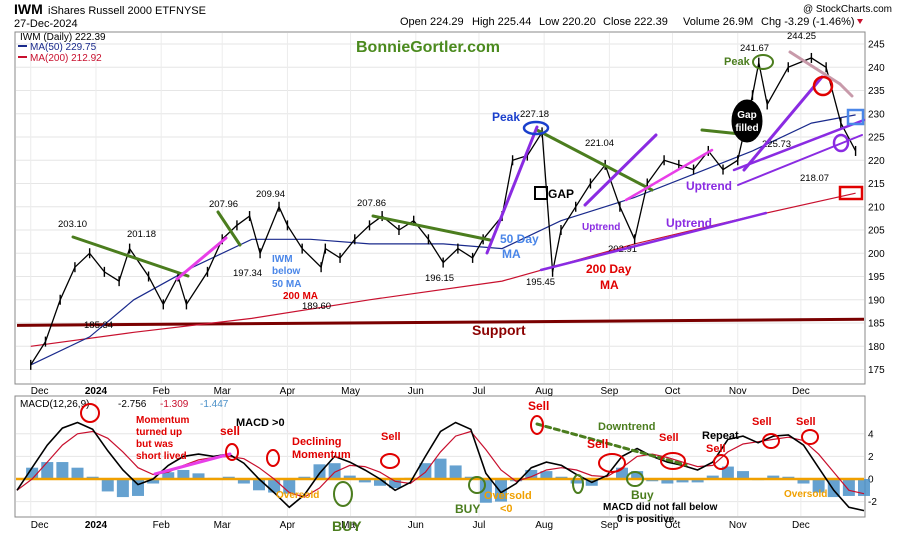 This screenshot has width=900, height=534. What do you see at coordinates (847, 9) in the screenshot?
I see `copyright: @ StockCharts.com` at bounding box center [847, 9].